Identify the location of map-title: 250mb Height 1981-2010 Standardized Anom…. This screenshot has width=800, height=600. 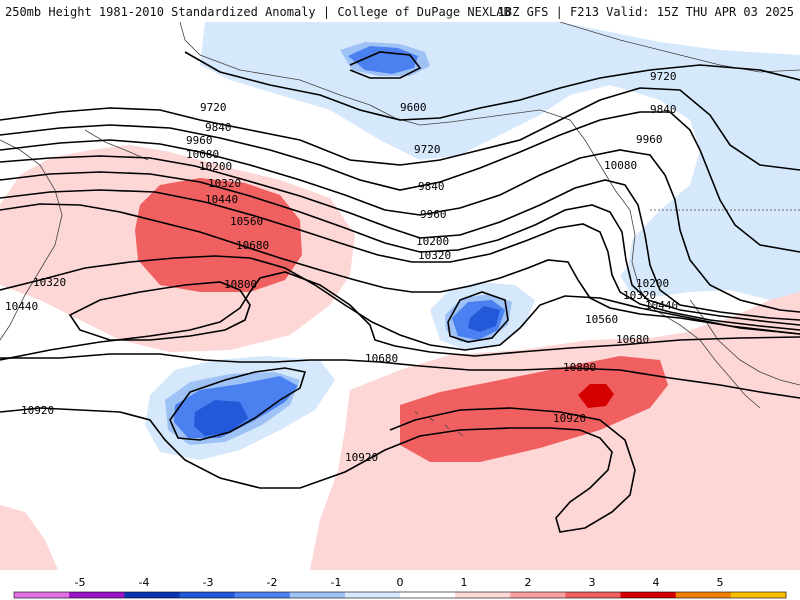
(258, 12).